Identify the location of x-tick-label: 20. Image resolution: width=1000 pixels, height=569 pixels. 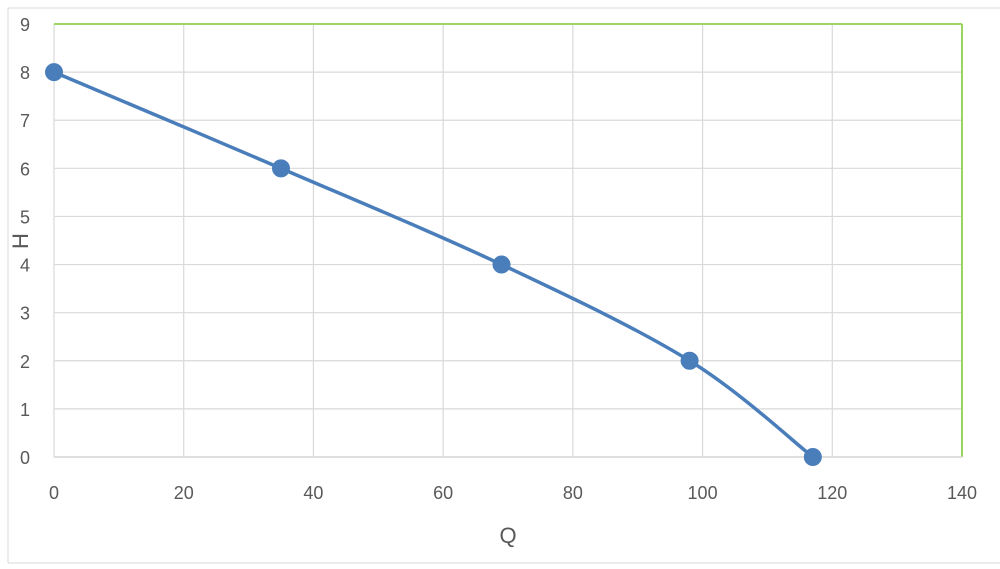
(184, 493).